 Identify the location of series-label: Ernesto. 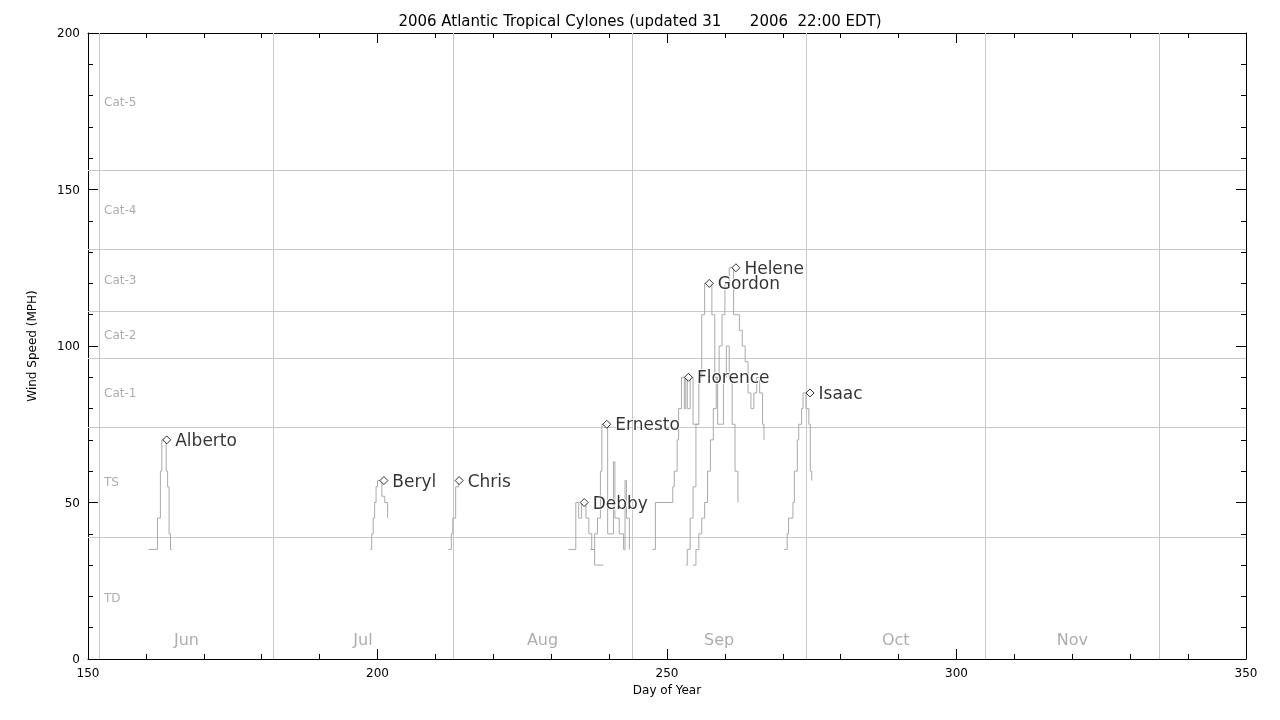
(647, 424).